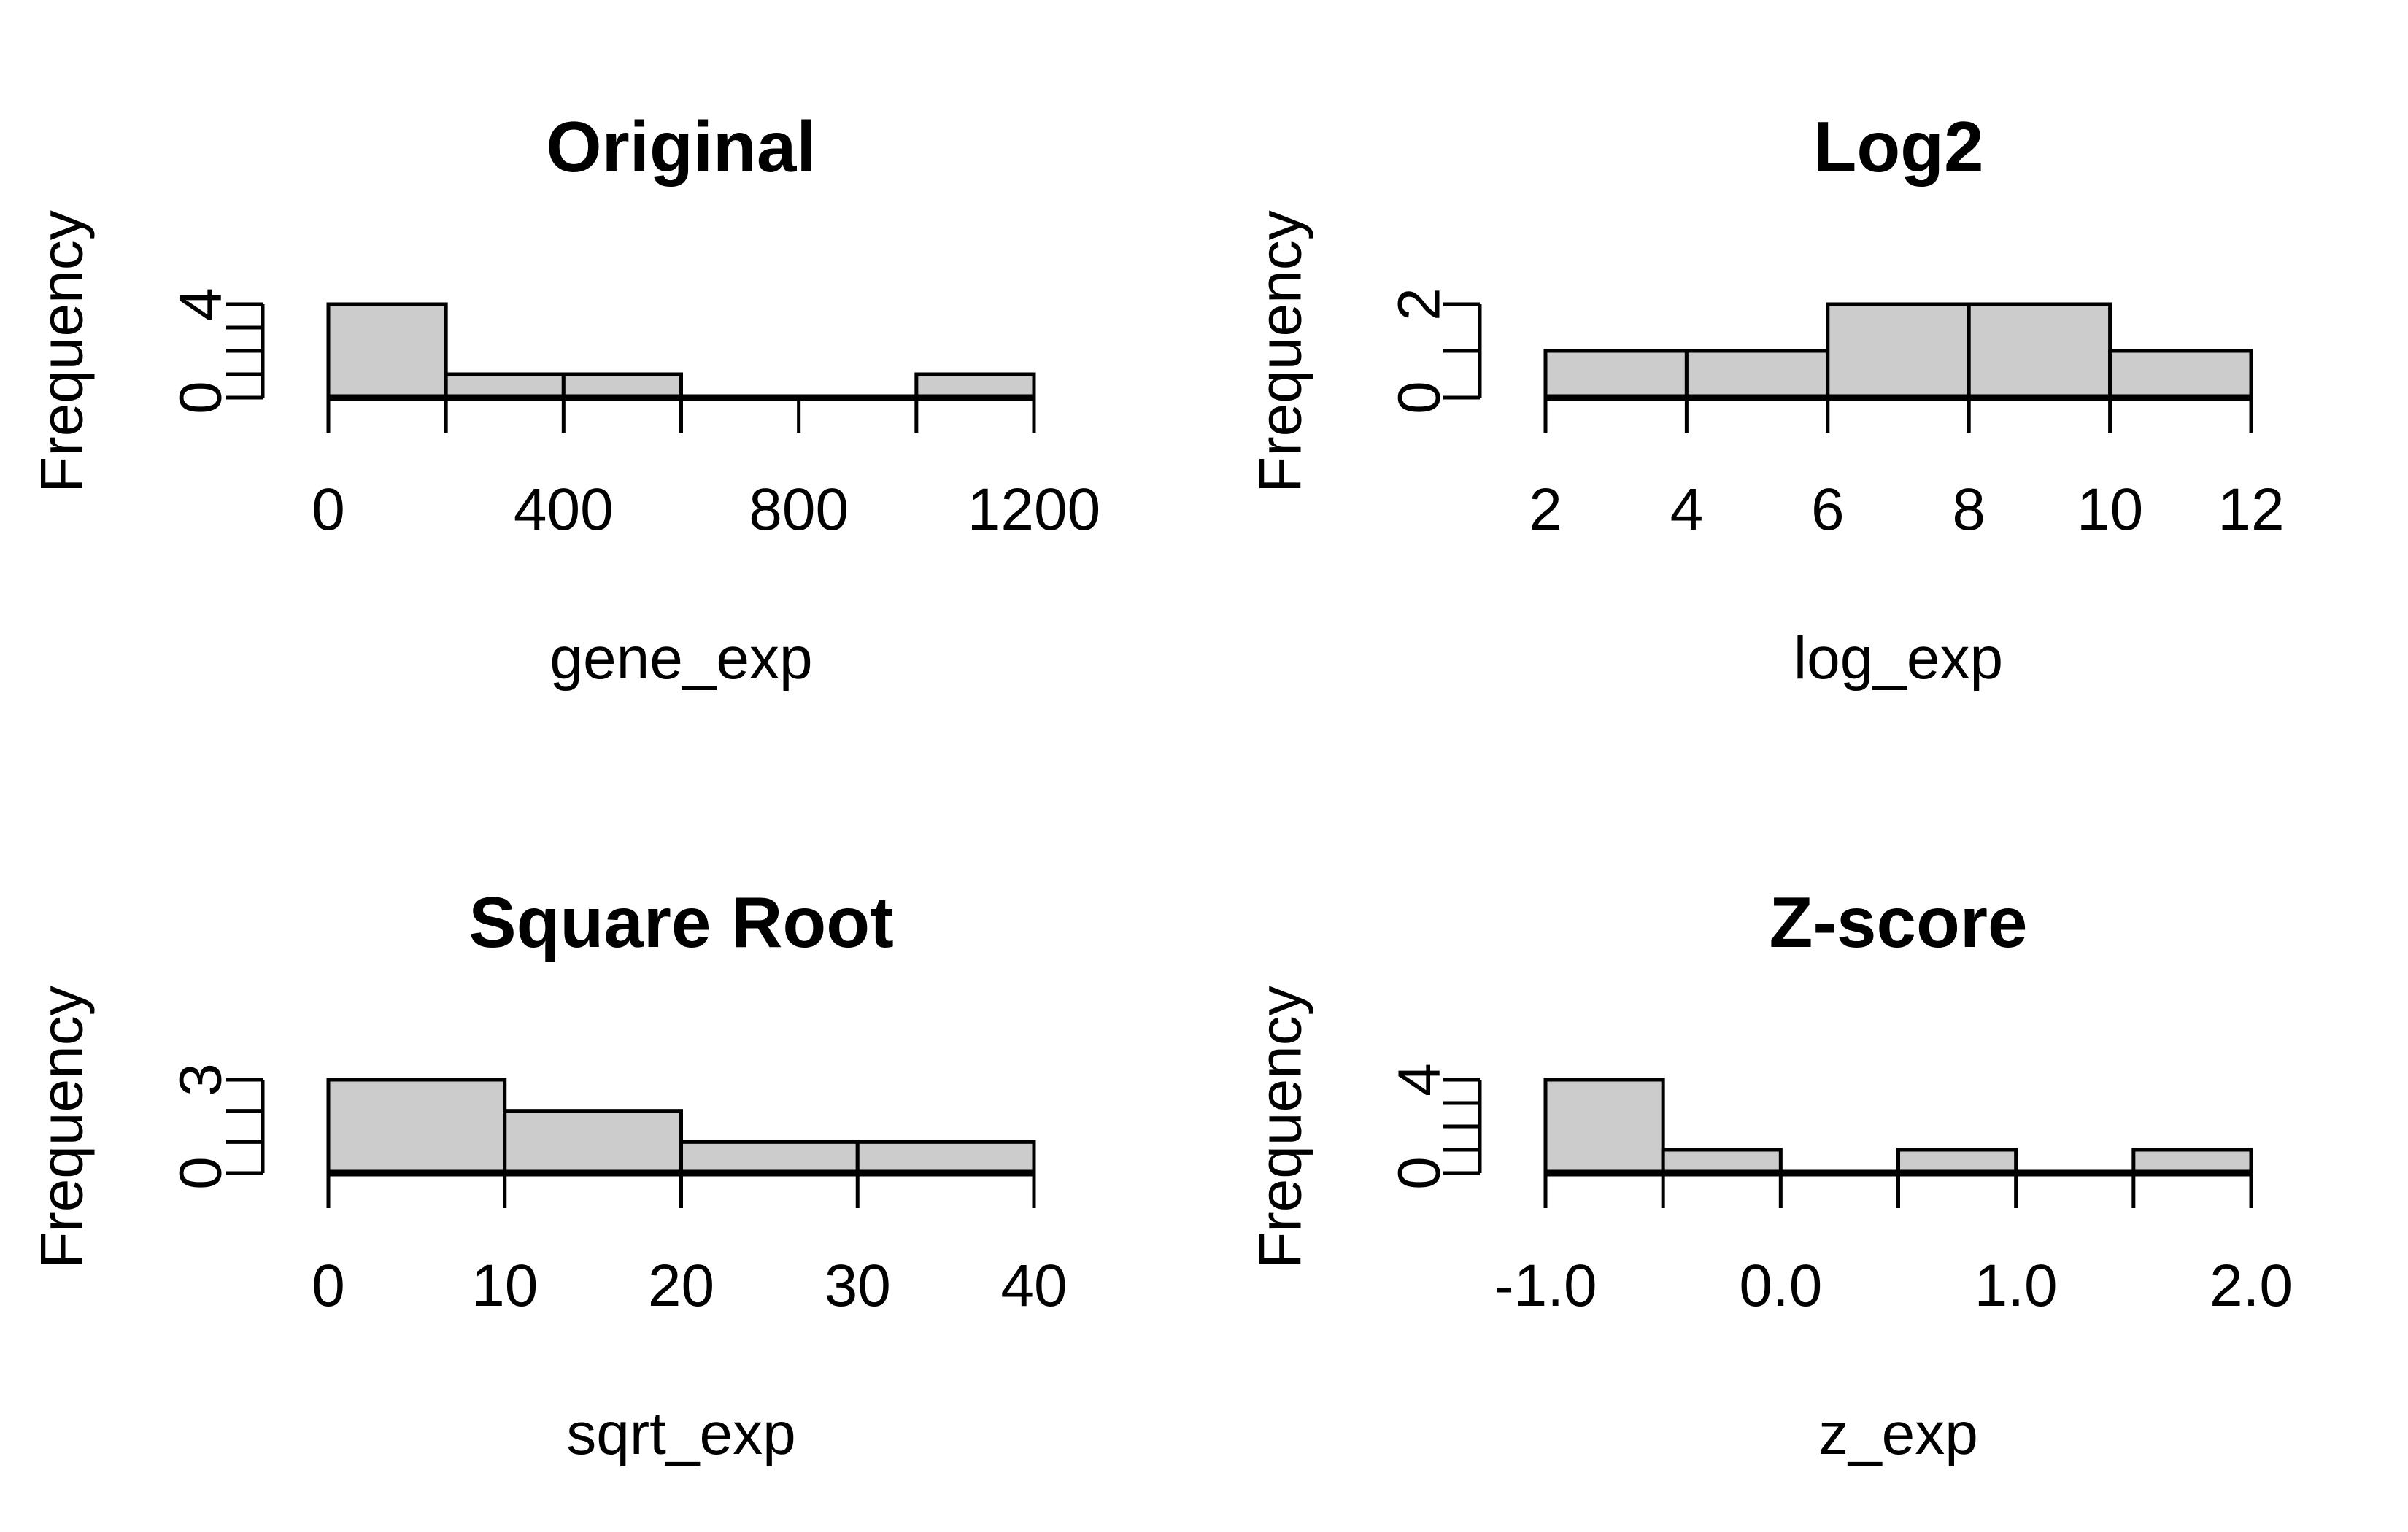 This screenshot has width=2408, height=1532. What do you see at coordinates (1034, 510) in the screenshot?
I see `x-tick-label: 1200` at bounding box center [1034, 510].